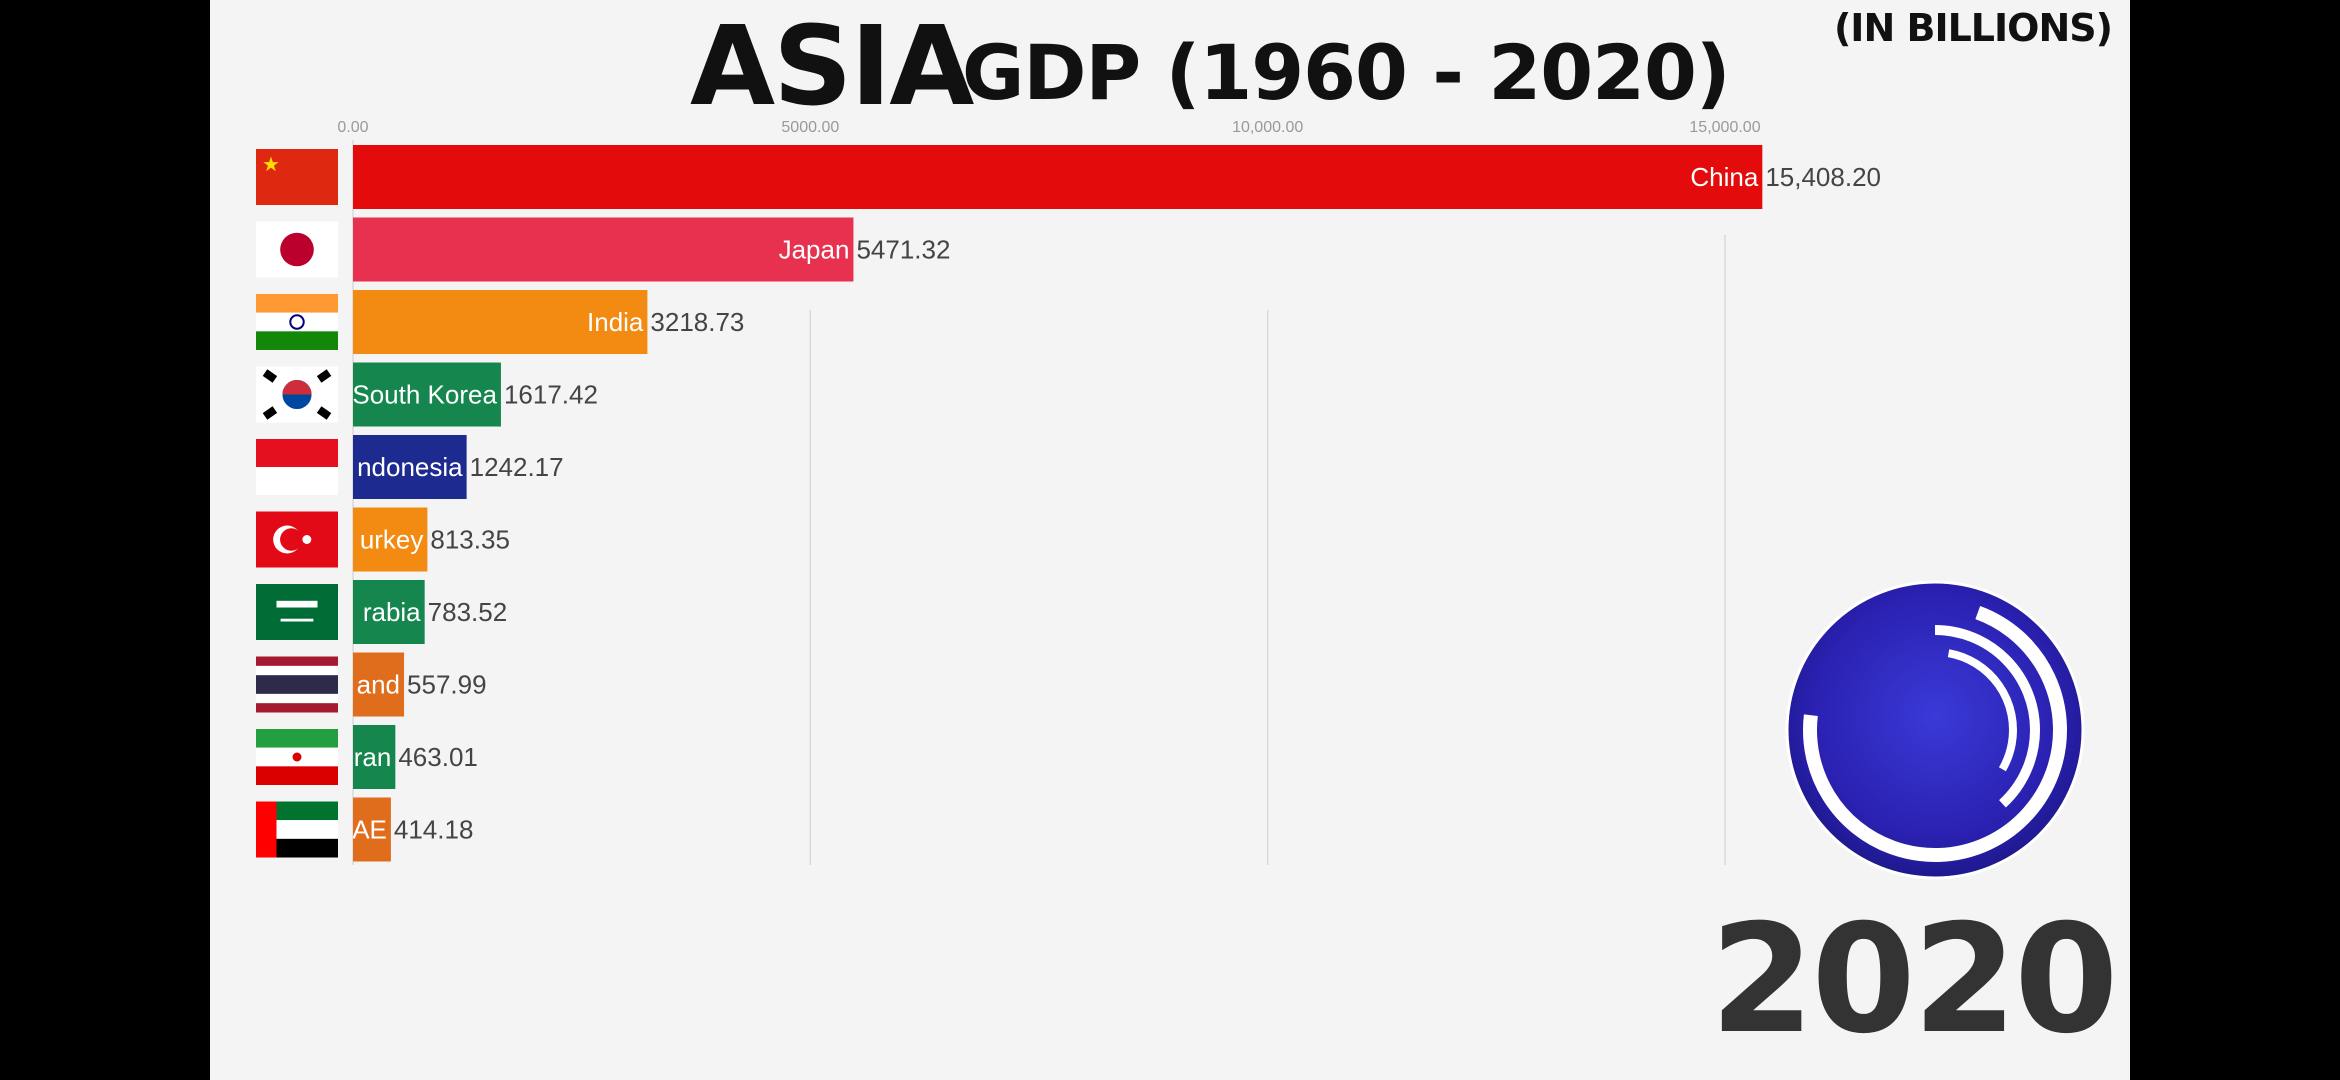 This screenshot has width=2340, height=1080. Describe the element at coordinates (697, 322) in the screenshot. I see `bar-value-label: 3218.73` at that location.